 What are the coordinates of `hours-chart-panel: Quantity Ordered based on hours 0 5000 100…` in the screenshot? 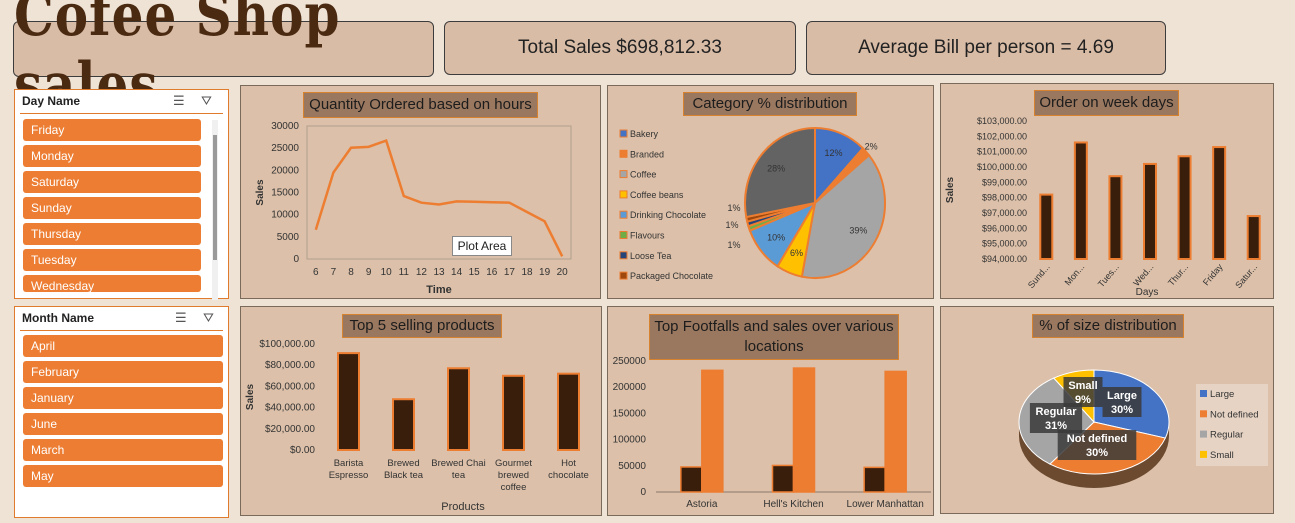 It's located at (420, 192).